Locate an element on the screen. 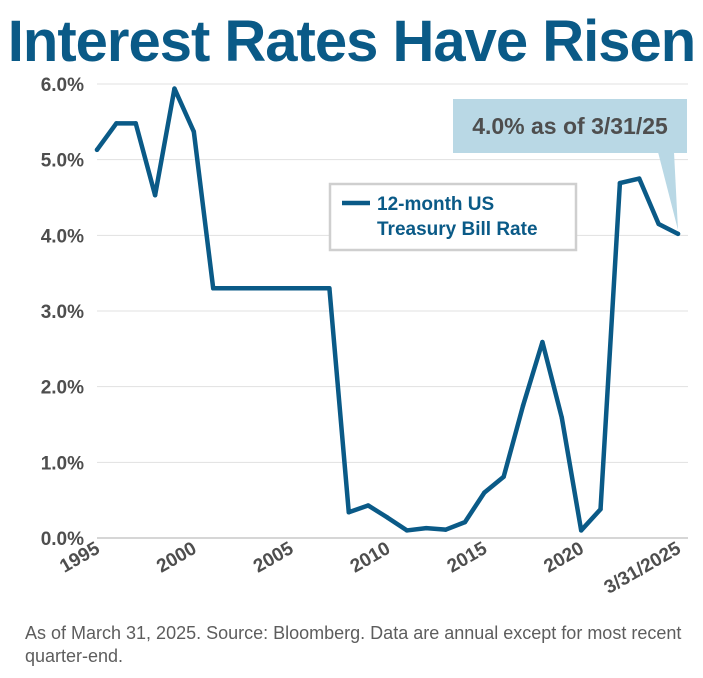  chart-title: Interest Rates Have Risen is located at coordinates (351, 41).